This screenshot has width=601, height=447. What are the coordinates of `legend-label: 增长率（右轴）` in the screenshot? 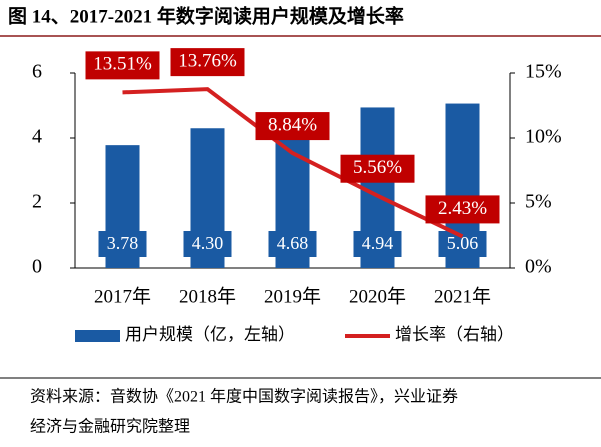 It's located at (454, 334).